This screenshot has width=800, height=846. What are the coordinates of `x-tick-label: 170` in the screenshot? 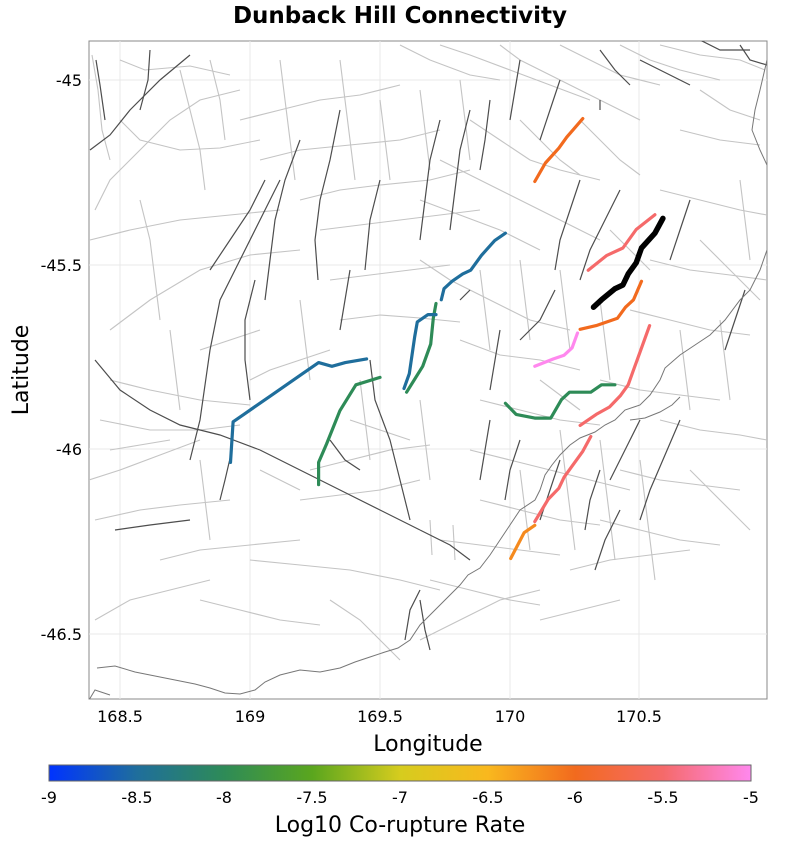 It's located at (510, 716).